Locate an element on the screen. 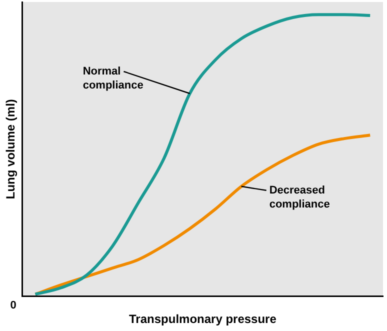  x-axis-title: Transpulmonary pressure is located at coordinates (203, 319).